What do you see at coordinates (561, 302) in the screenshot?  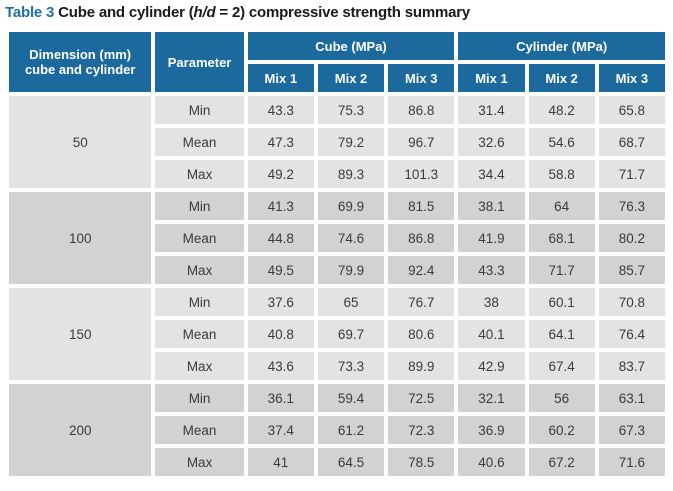 I see `value-cell: 60.1` at bounding box center [561, 302].